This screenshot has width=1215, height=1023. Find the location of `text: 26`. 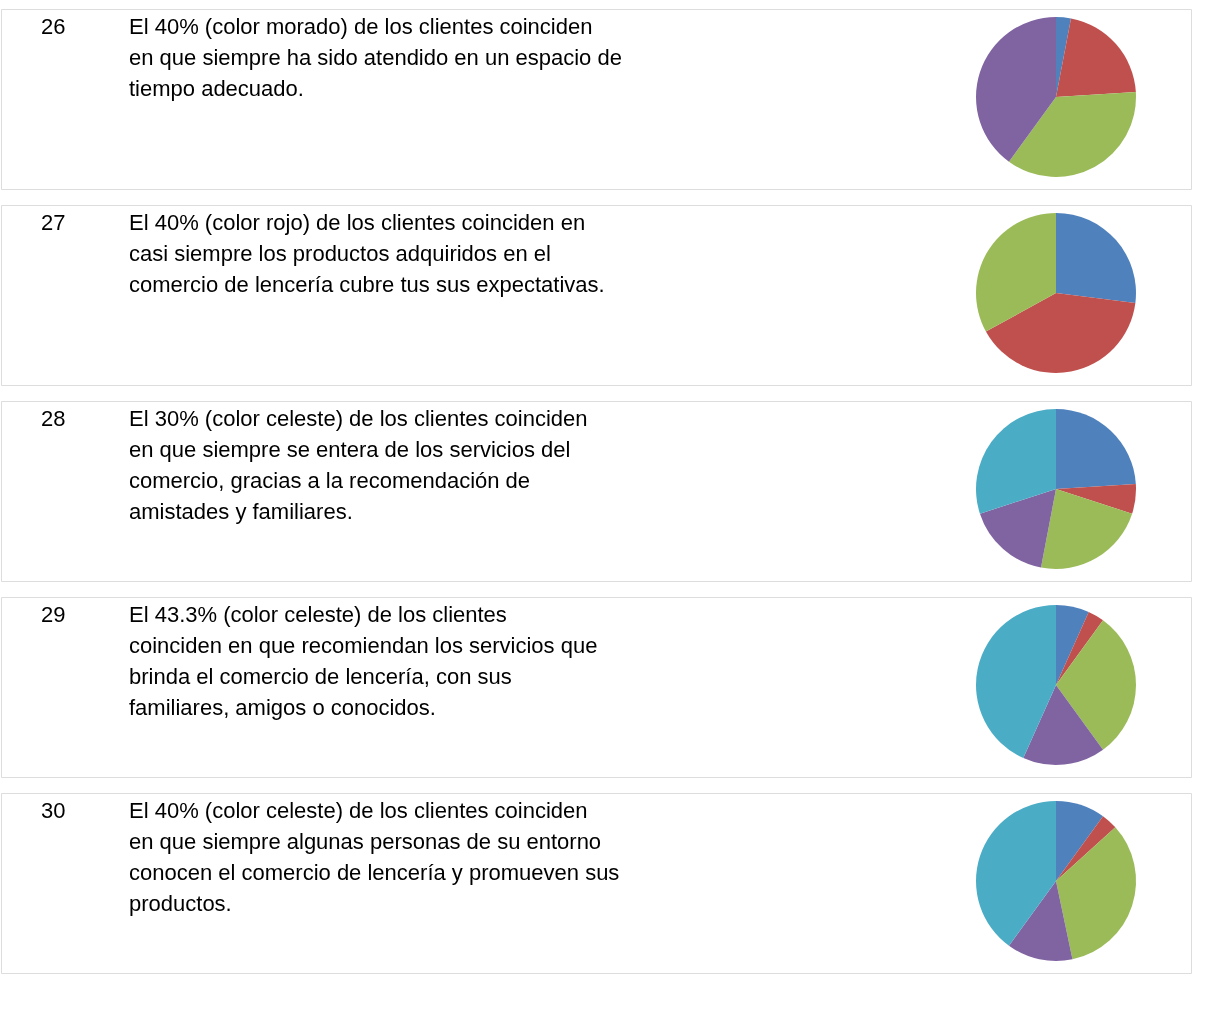

text: 26 is located at coordinates (53, 26).